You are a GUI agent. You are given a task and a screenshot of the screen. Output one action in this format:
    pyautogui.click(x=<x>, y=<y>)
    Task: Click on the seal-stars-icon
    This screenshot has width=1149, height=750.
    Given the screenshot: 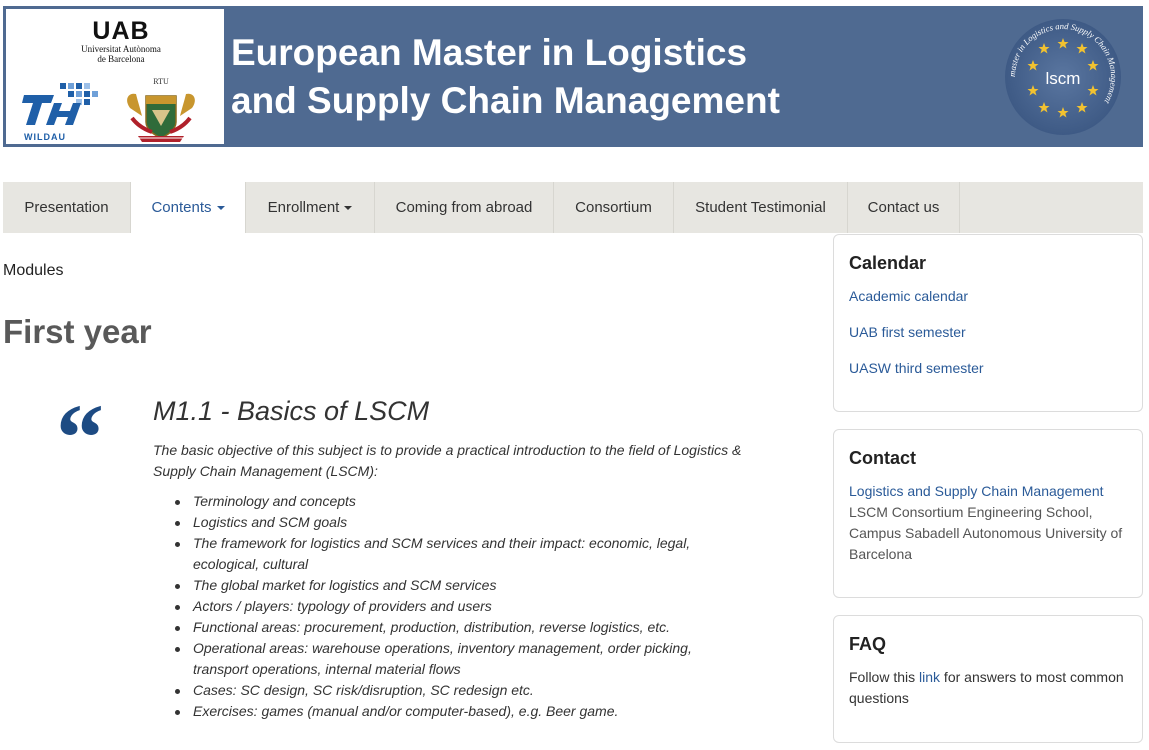 What is the action you would take?
    pyautogui.click(x=1063, y=77)
    